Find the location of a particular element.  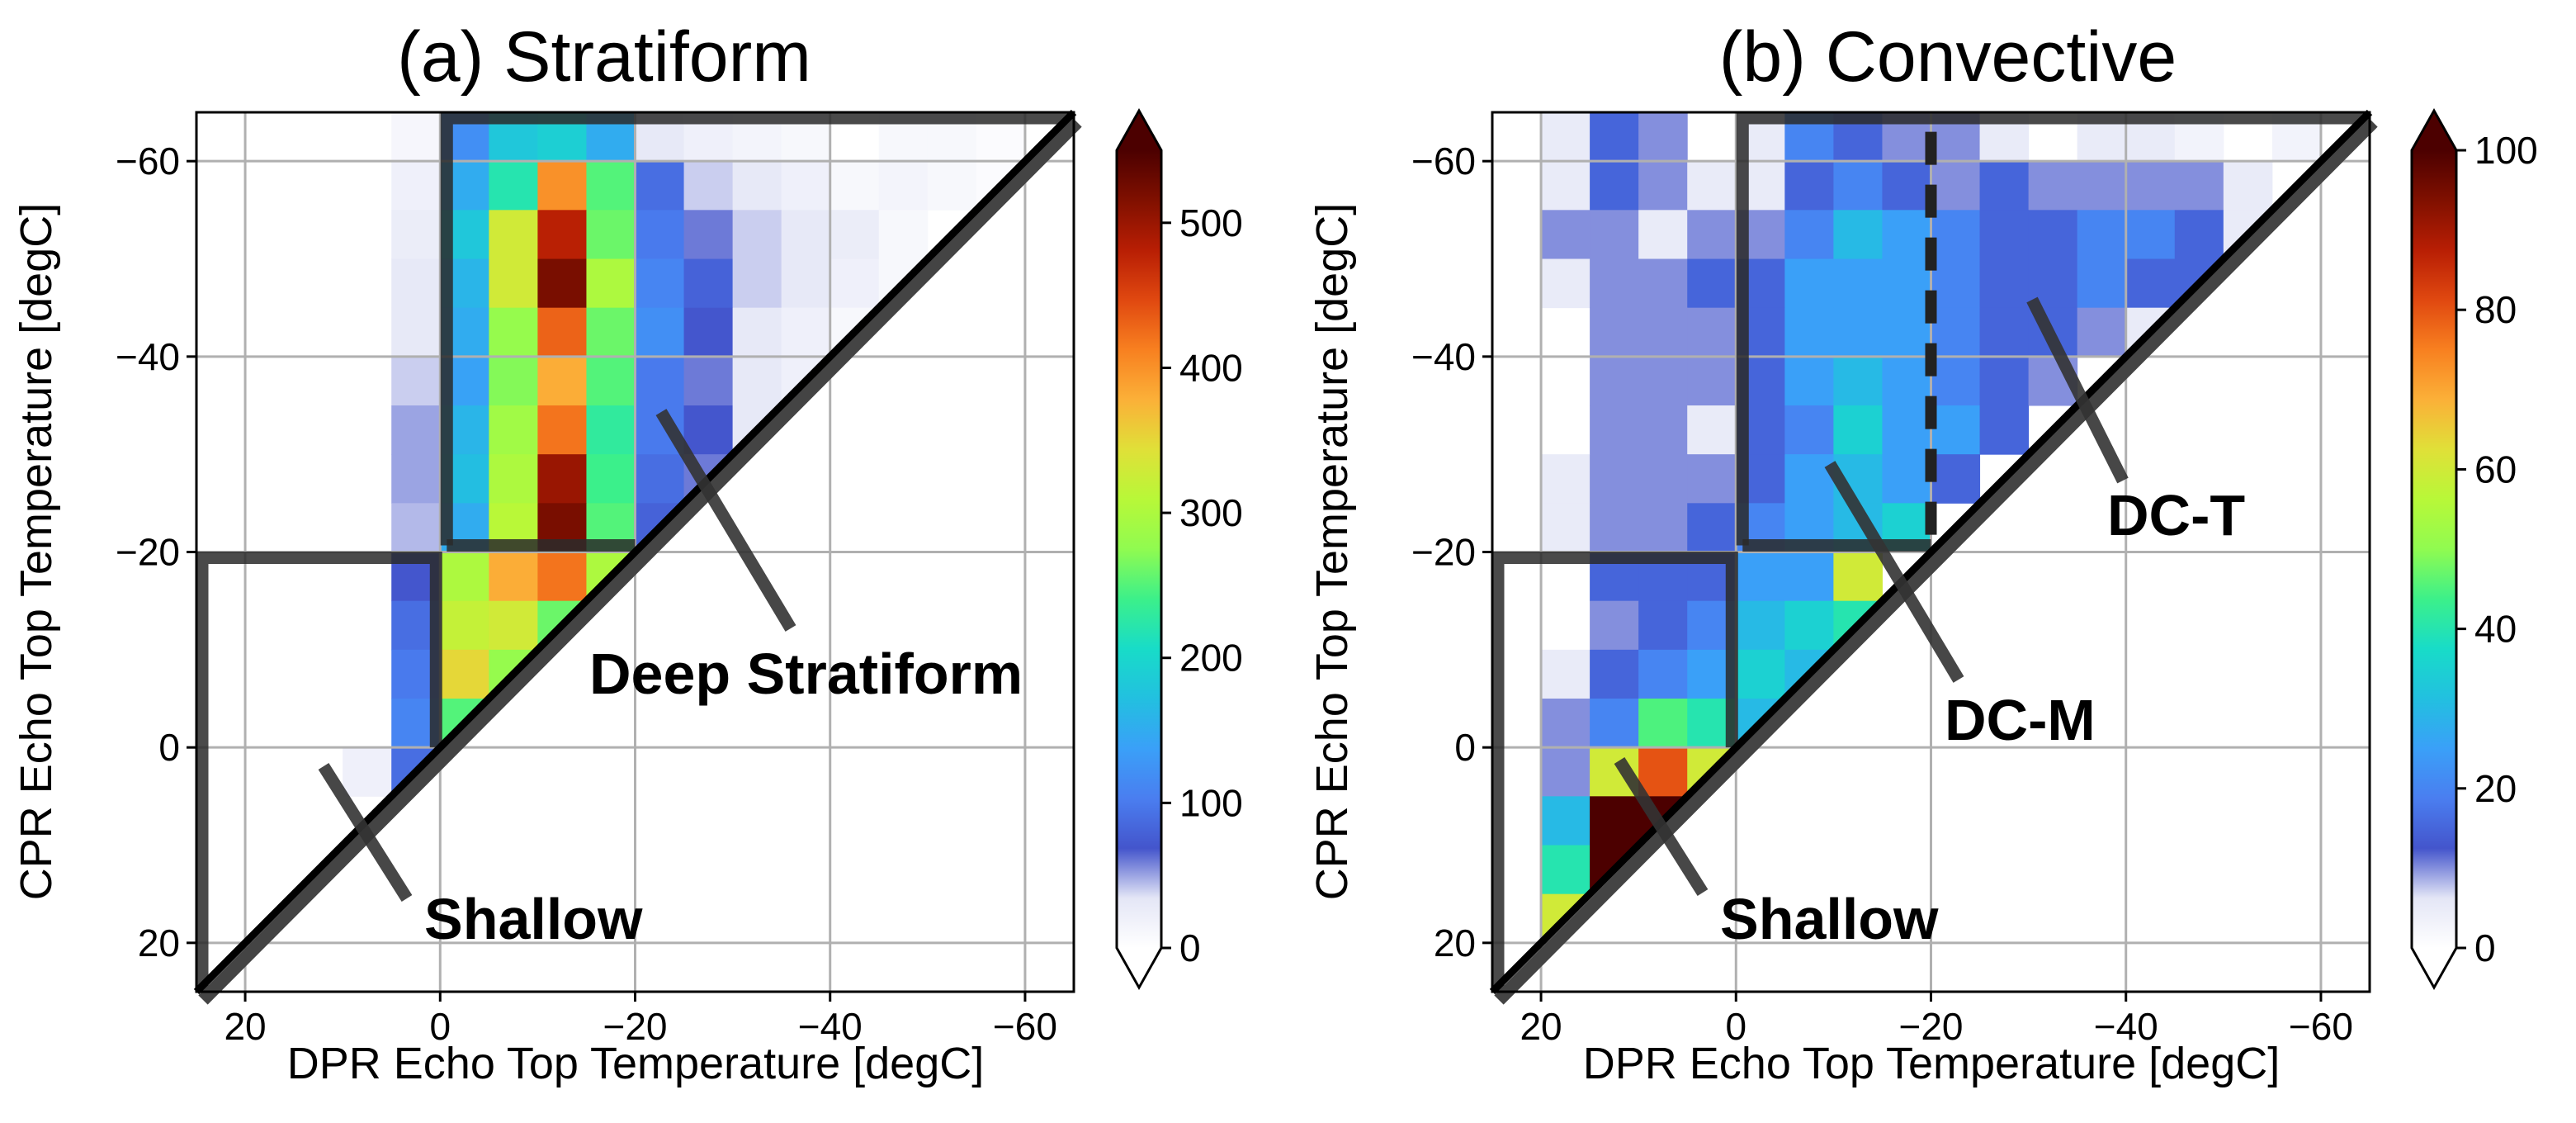

x-tick-label: 0 is located at coordinates (440, 1026).